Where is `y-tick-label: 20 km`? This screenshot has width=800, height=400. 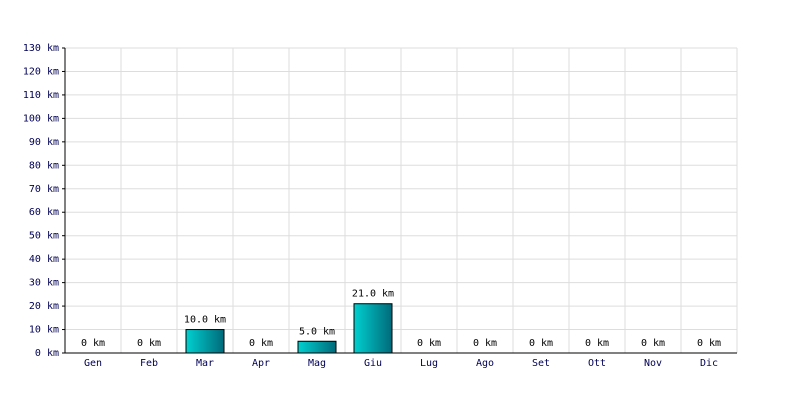 y-tick-label: 20 km is located at coordinates (44, 306).